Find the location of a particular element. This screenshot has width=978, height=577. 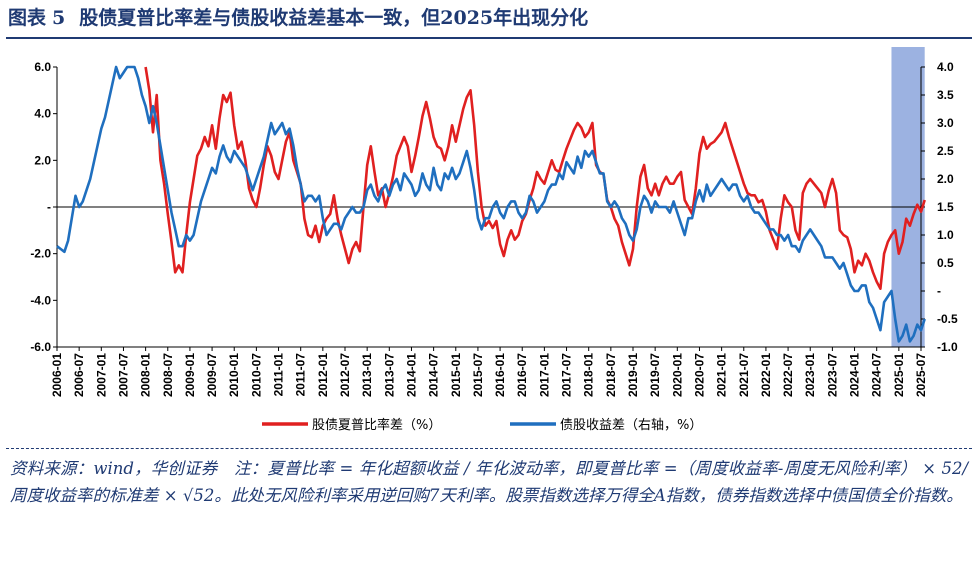

legend-label-sharpe-diff: 股债夏普比率差（%） is located at coordinates (376, 425).